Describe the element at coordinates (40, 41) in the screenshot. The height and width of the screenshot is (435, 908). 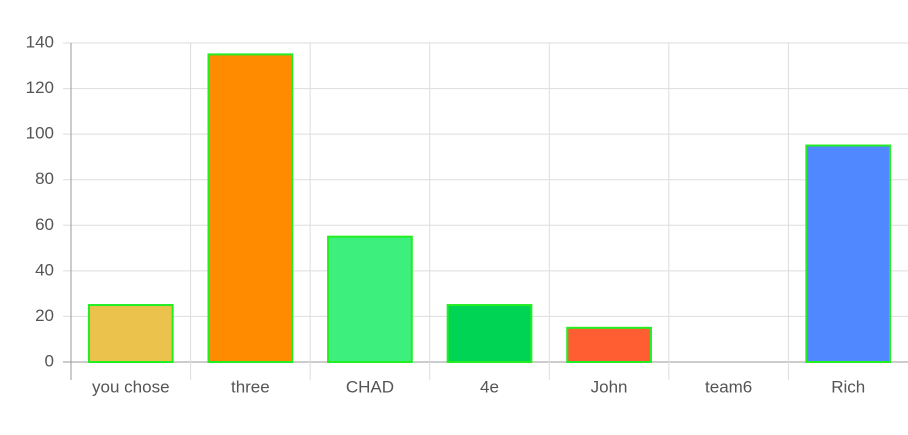
I see `y-tick-label: 140` at that location.